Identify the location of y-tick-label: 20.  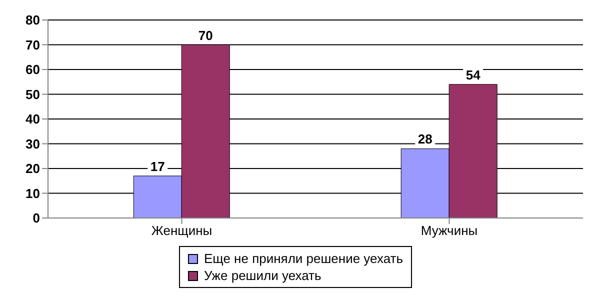
(33, 168).